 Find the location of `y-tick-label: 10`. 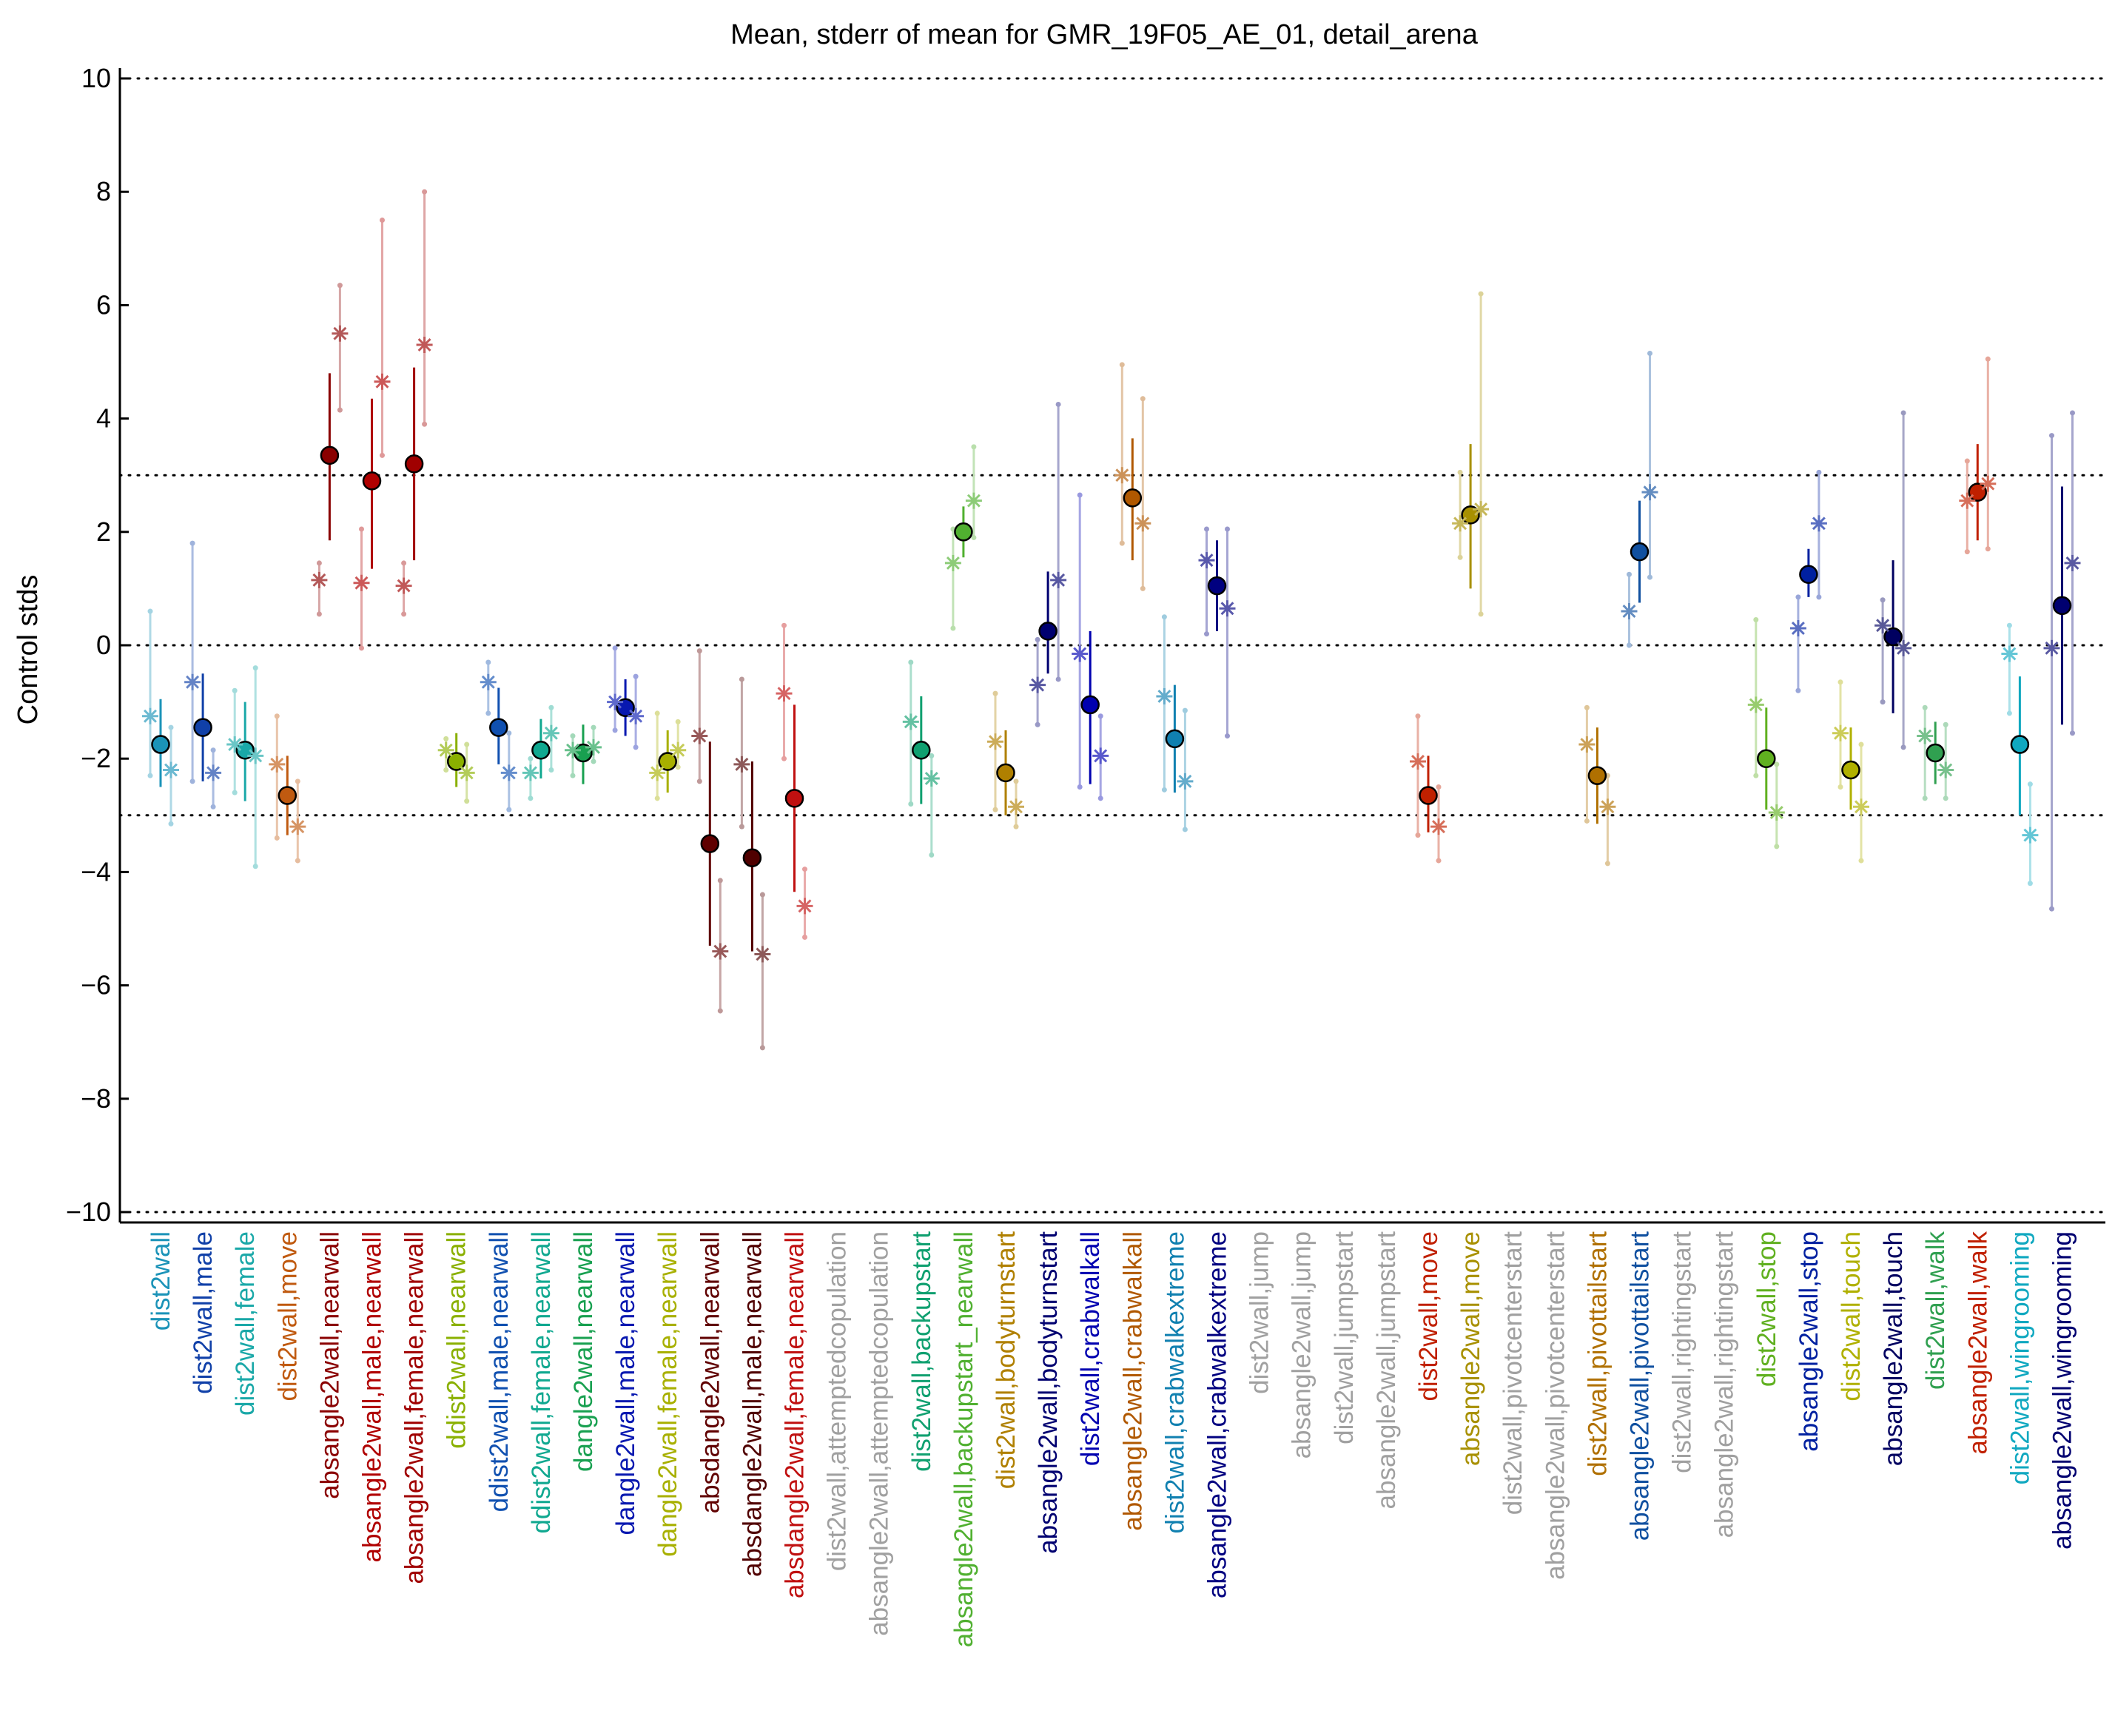

y-tick-label: 10 is located at coordinates (96, 78).